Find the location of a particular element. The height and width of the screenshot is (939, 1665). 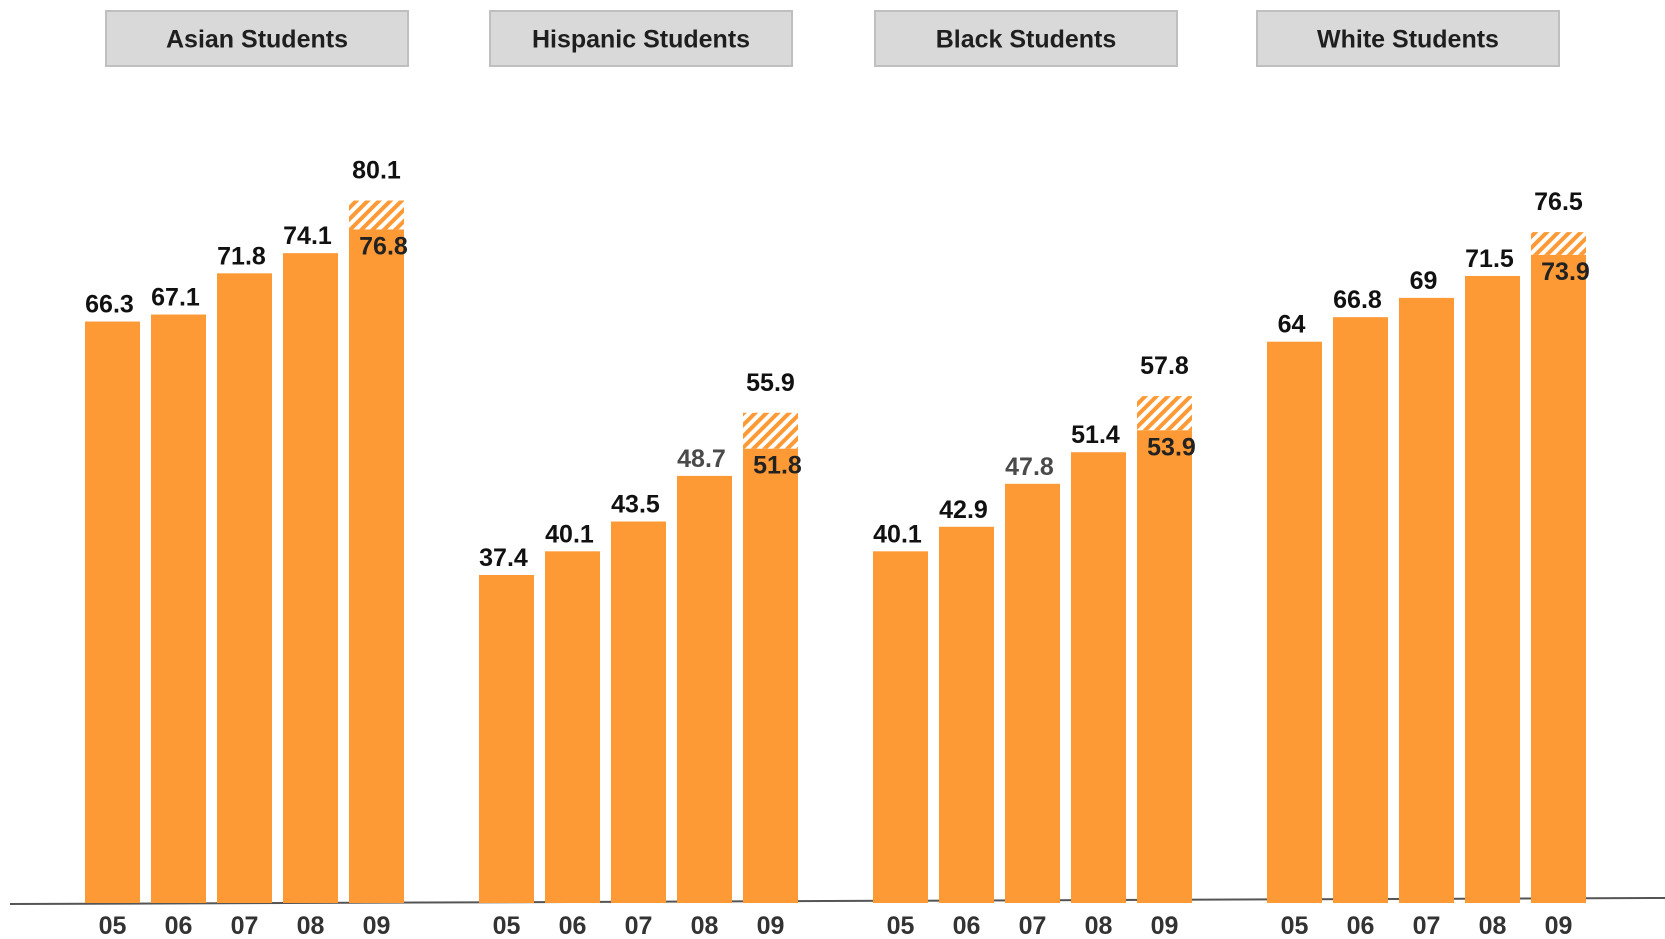

data-label: 76.8 is located at coordinates (383, 246).